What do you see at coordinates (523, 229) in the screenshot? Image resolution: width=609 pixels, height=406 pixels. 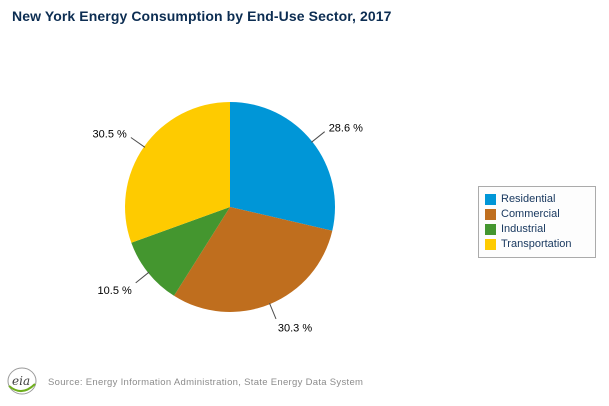 I see `legend-label-industrial: Industrial` at bounding box center [523, 229].